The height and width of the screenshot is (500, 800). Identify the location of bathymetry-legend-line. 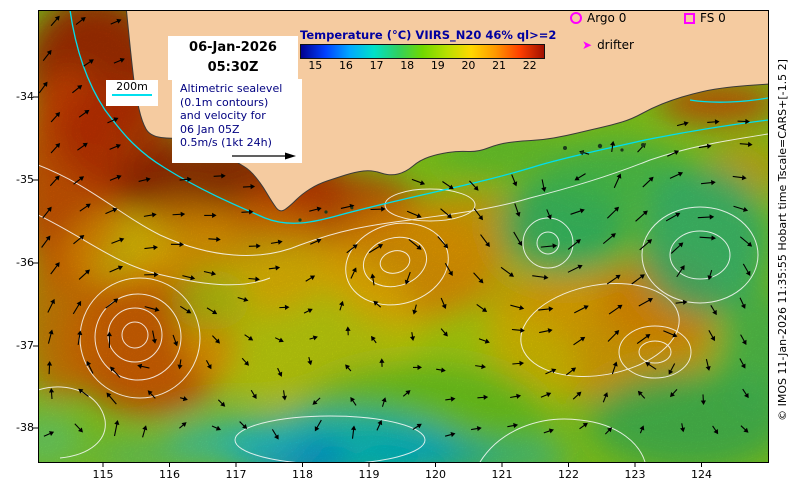
(132, 95).